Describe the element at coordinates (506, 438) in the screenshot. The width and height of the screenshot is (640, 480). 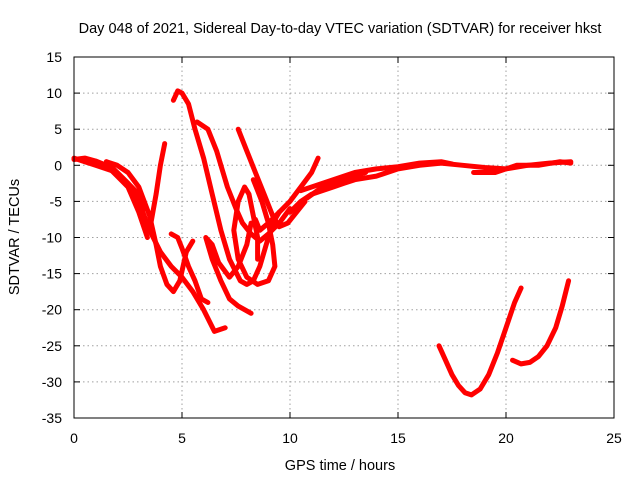
I see `x-tick-label: 20` at that location.